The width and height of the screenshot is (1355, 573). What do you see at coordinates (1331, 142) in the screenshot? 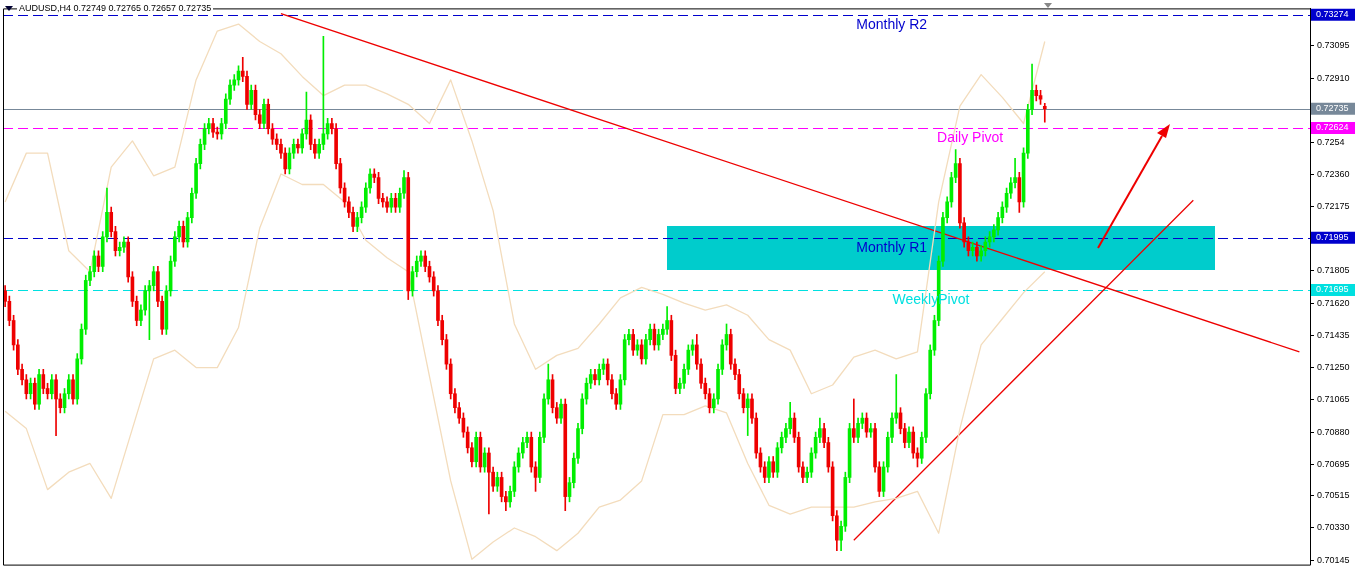
I see `y-tick-label: 0.7254` at bounding box center [1331, 142].